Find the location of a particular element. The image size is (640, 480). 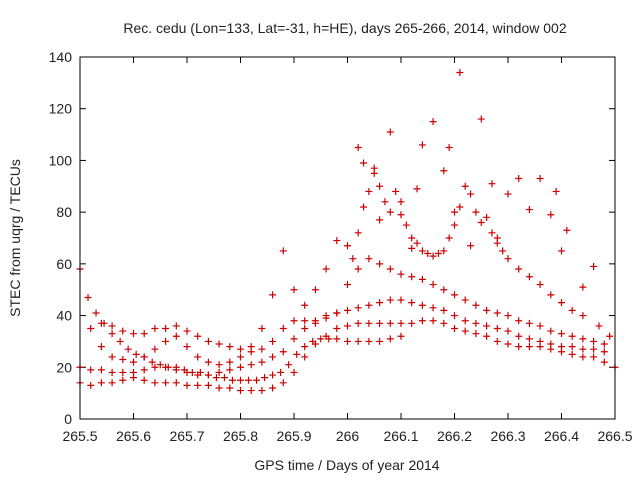

x-tick-label: 266.5 is located at coordinates (614, 436).